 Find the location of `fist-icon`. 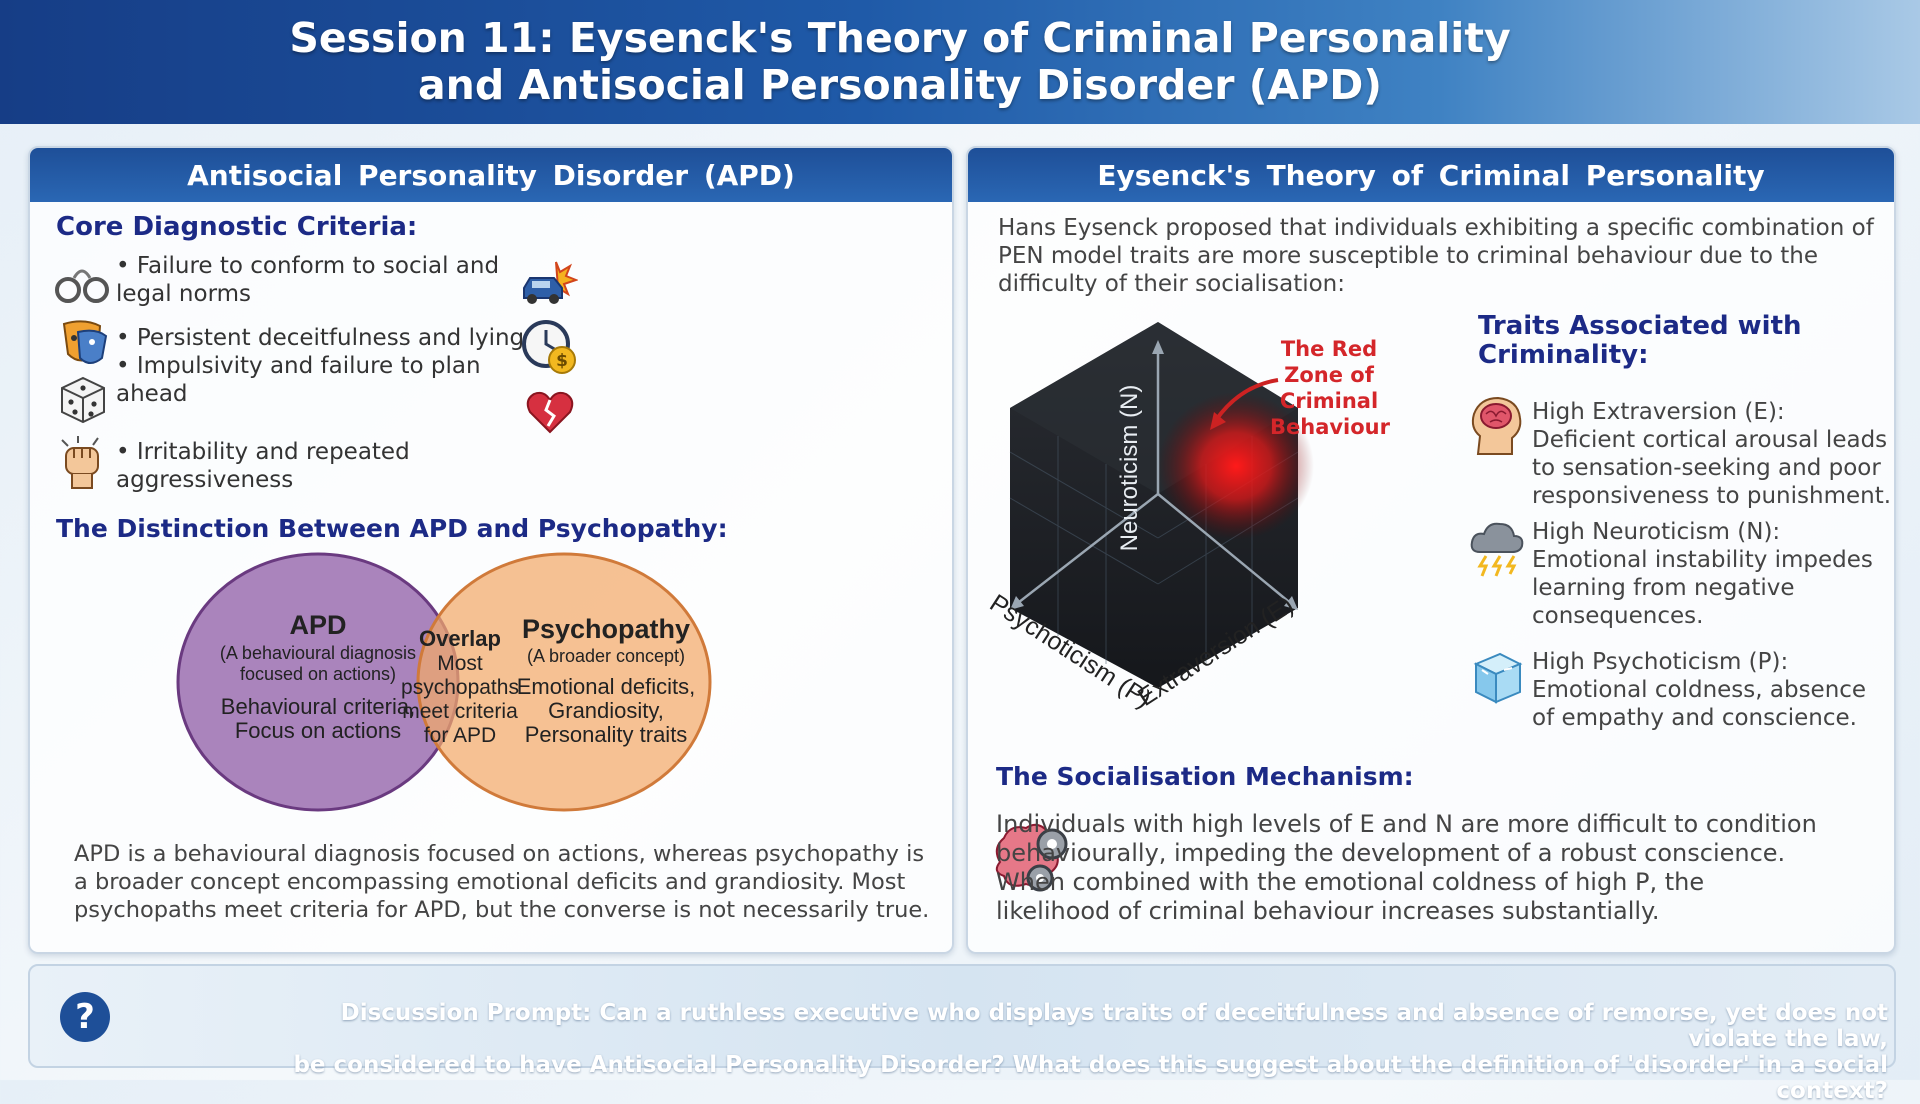

fist-icon is located at coordinates (80, 462).